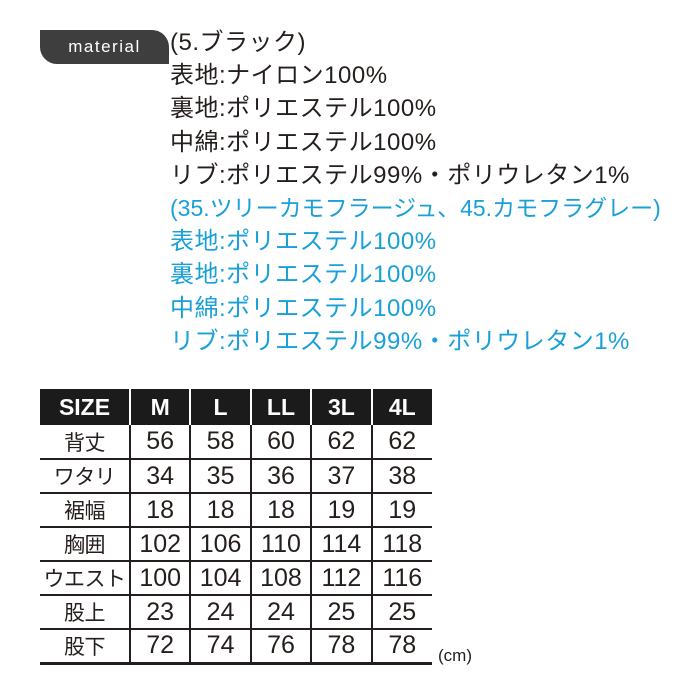 The width and height of the screenshot is (700, 700). I want to click on size-table-header-cell: M, so click(159, 407).